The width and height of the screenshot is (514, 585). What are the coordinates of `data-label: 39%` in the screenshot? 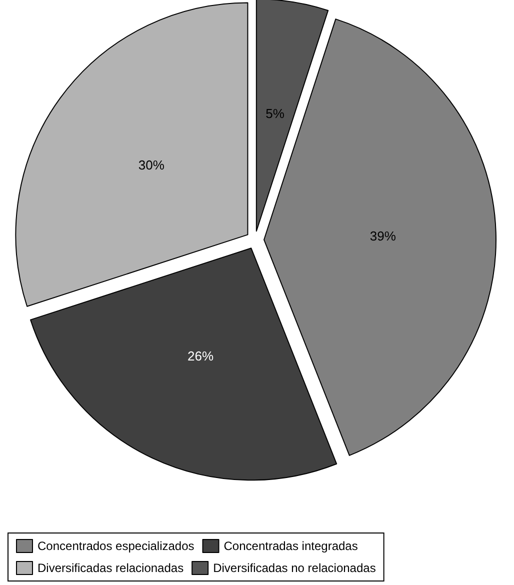 It's located at (383, 236).